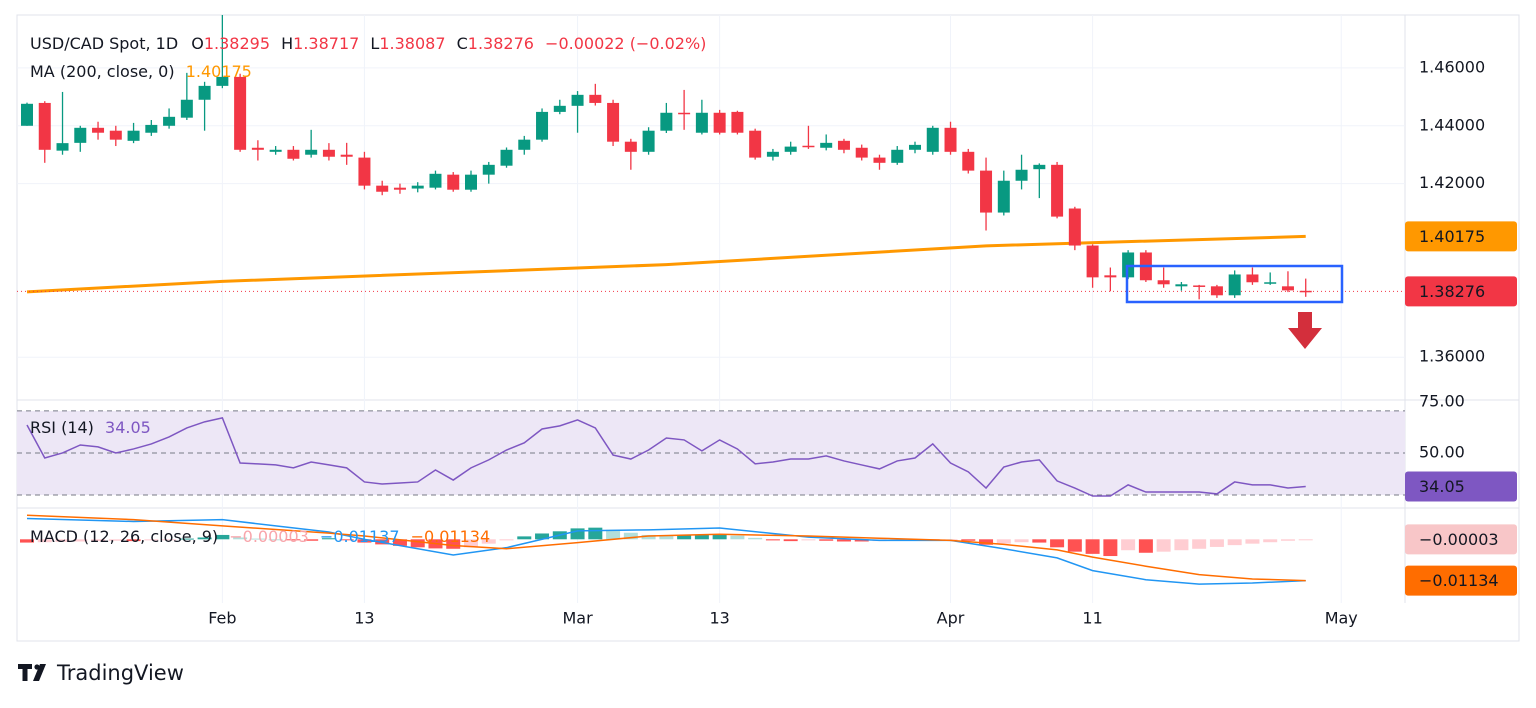 This screenshot has width=1536, height=708. I want to click on down-arrow, so click(1305, 330).